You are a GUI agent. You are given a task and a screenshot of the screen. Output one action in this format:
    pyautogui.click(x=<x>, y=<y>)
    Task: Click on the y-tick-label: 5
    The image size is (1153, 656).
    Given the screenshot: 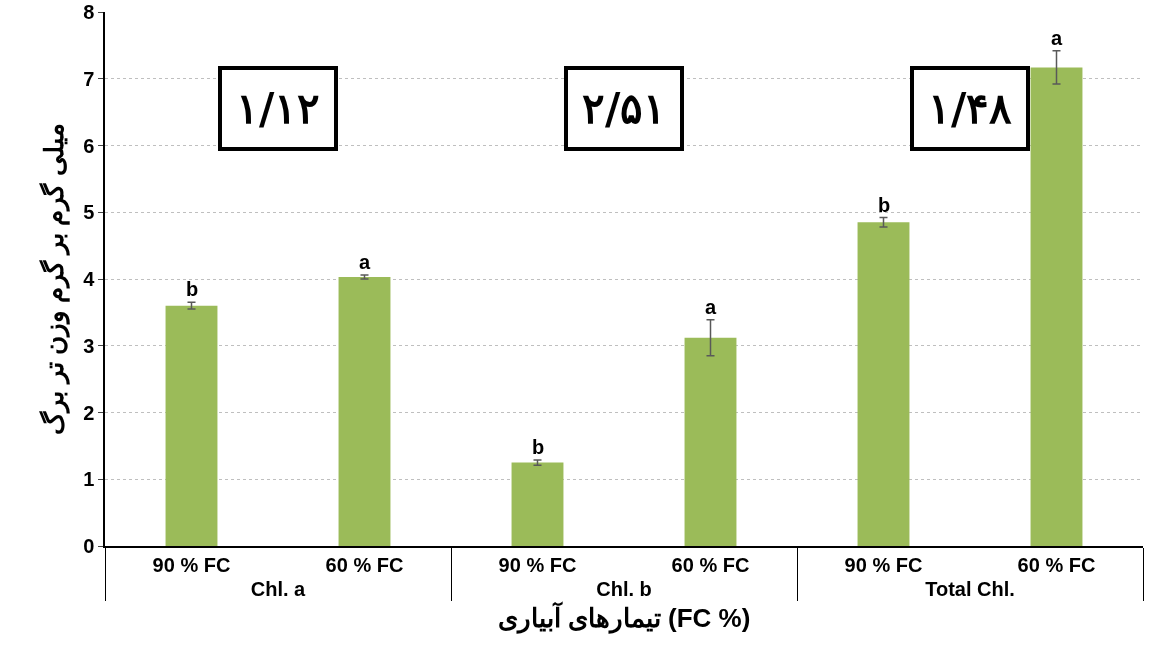 What is the action you would take?
    pyautogui.click(x=89, y=212)
    